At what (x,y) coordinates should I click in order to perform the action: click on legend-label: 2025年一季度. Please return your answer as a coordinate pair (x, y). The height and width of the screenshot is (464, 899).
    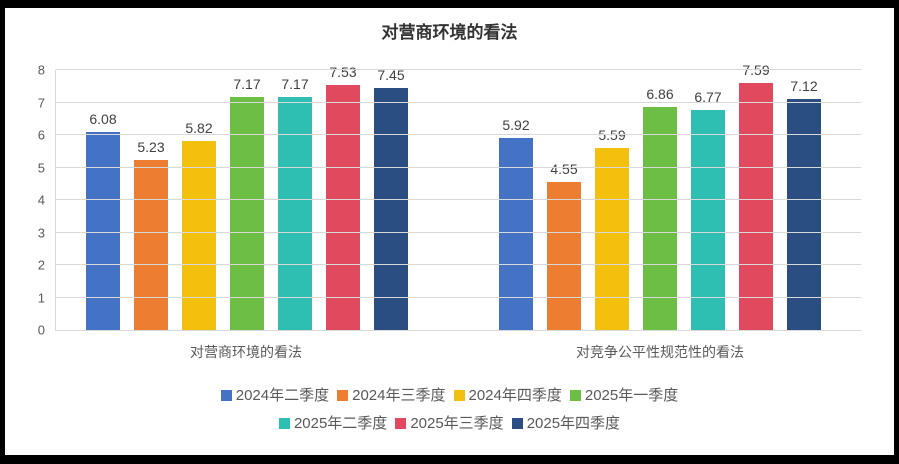
    Looking at the image, I should click on (631, 395).